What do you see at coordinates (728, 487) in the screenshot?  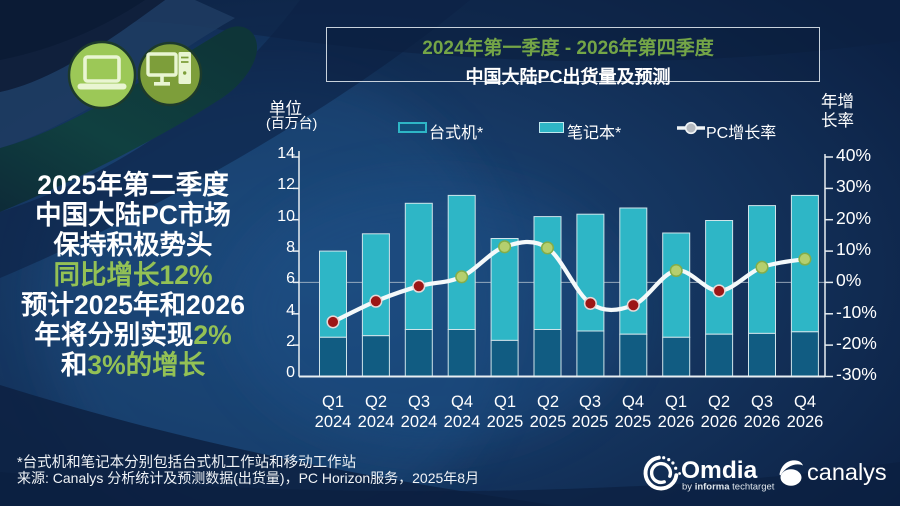 I see `svg-text: by informa techtarget` at bounding box center [728, 487].